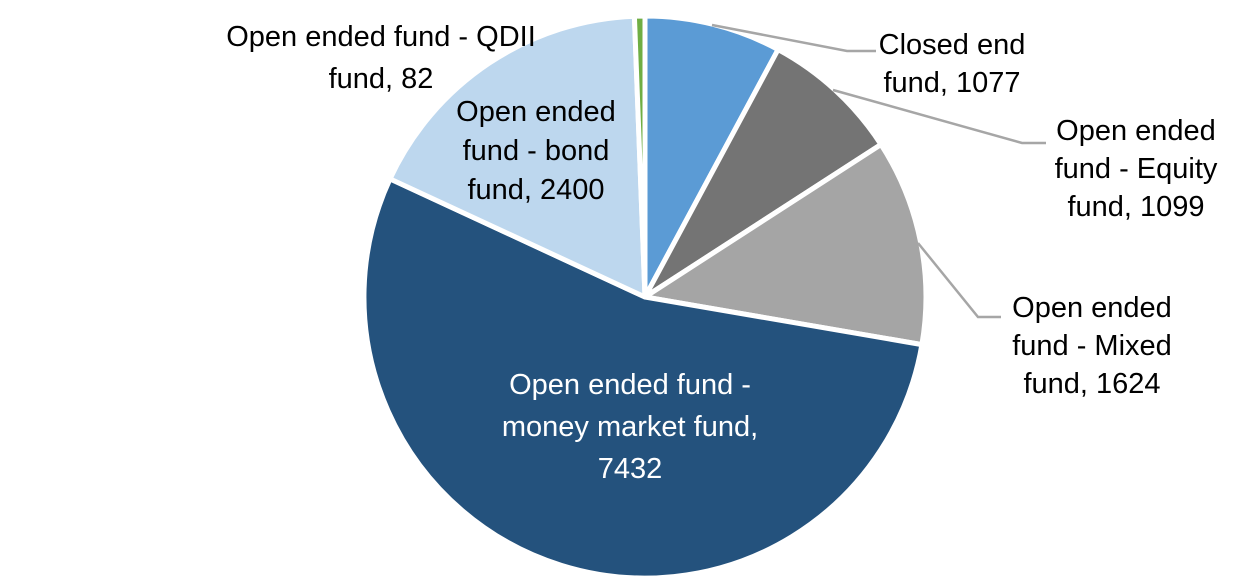  What do you see at coordinates (793, 38) in the screenshot?
I see `leader-line-closed-end-fund` at bounding box center [793, 38].